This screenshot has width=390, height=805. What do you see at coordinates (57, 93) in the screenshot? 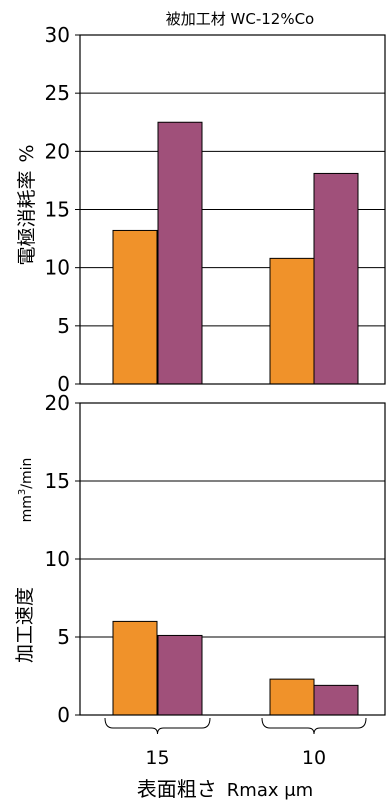
I see `y-tick-label: 25` at bounding box center [57, 93].